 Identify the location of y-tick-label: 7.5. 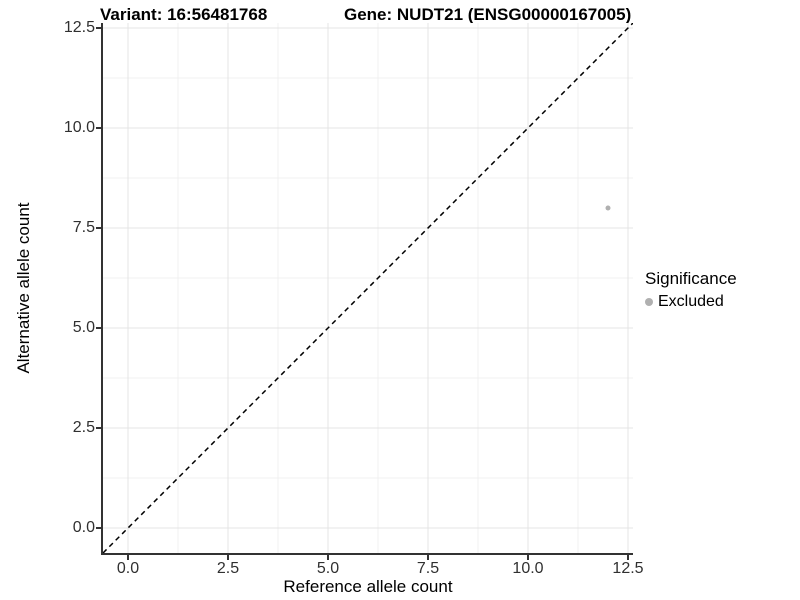
(83, 227).